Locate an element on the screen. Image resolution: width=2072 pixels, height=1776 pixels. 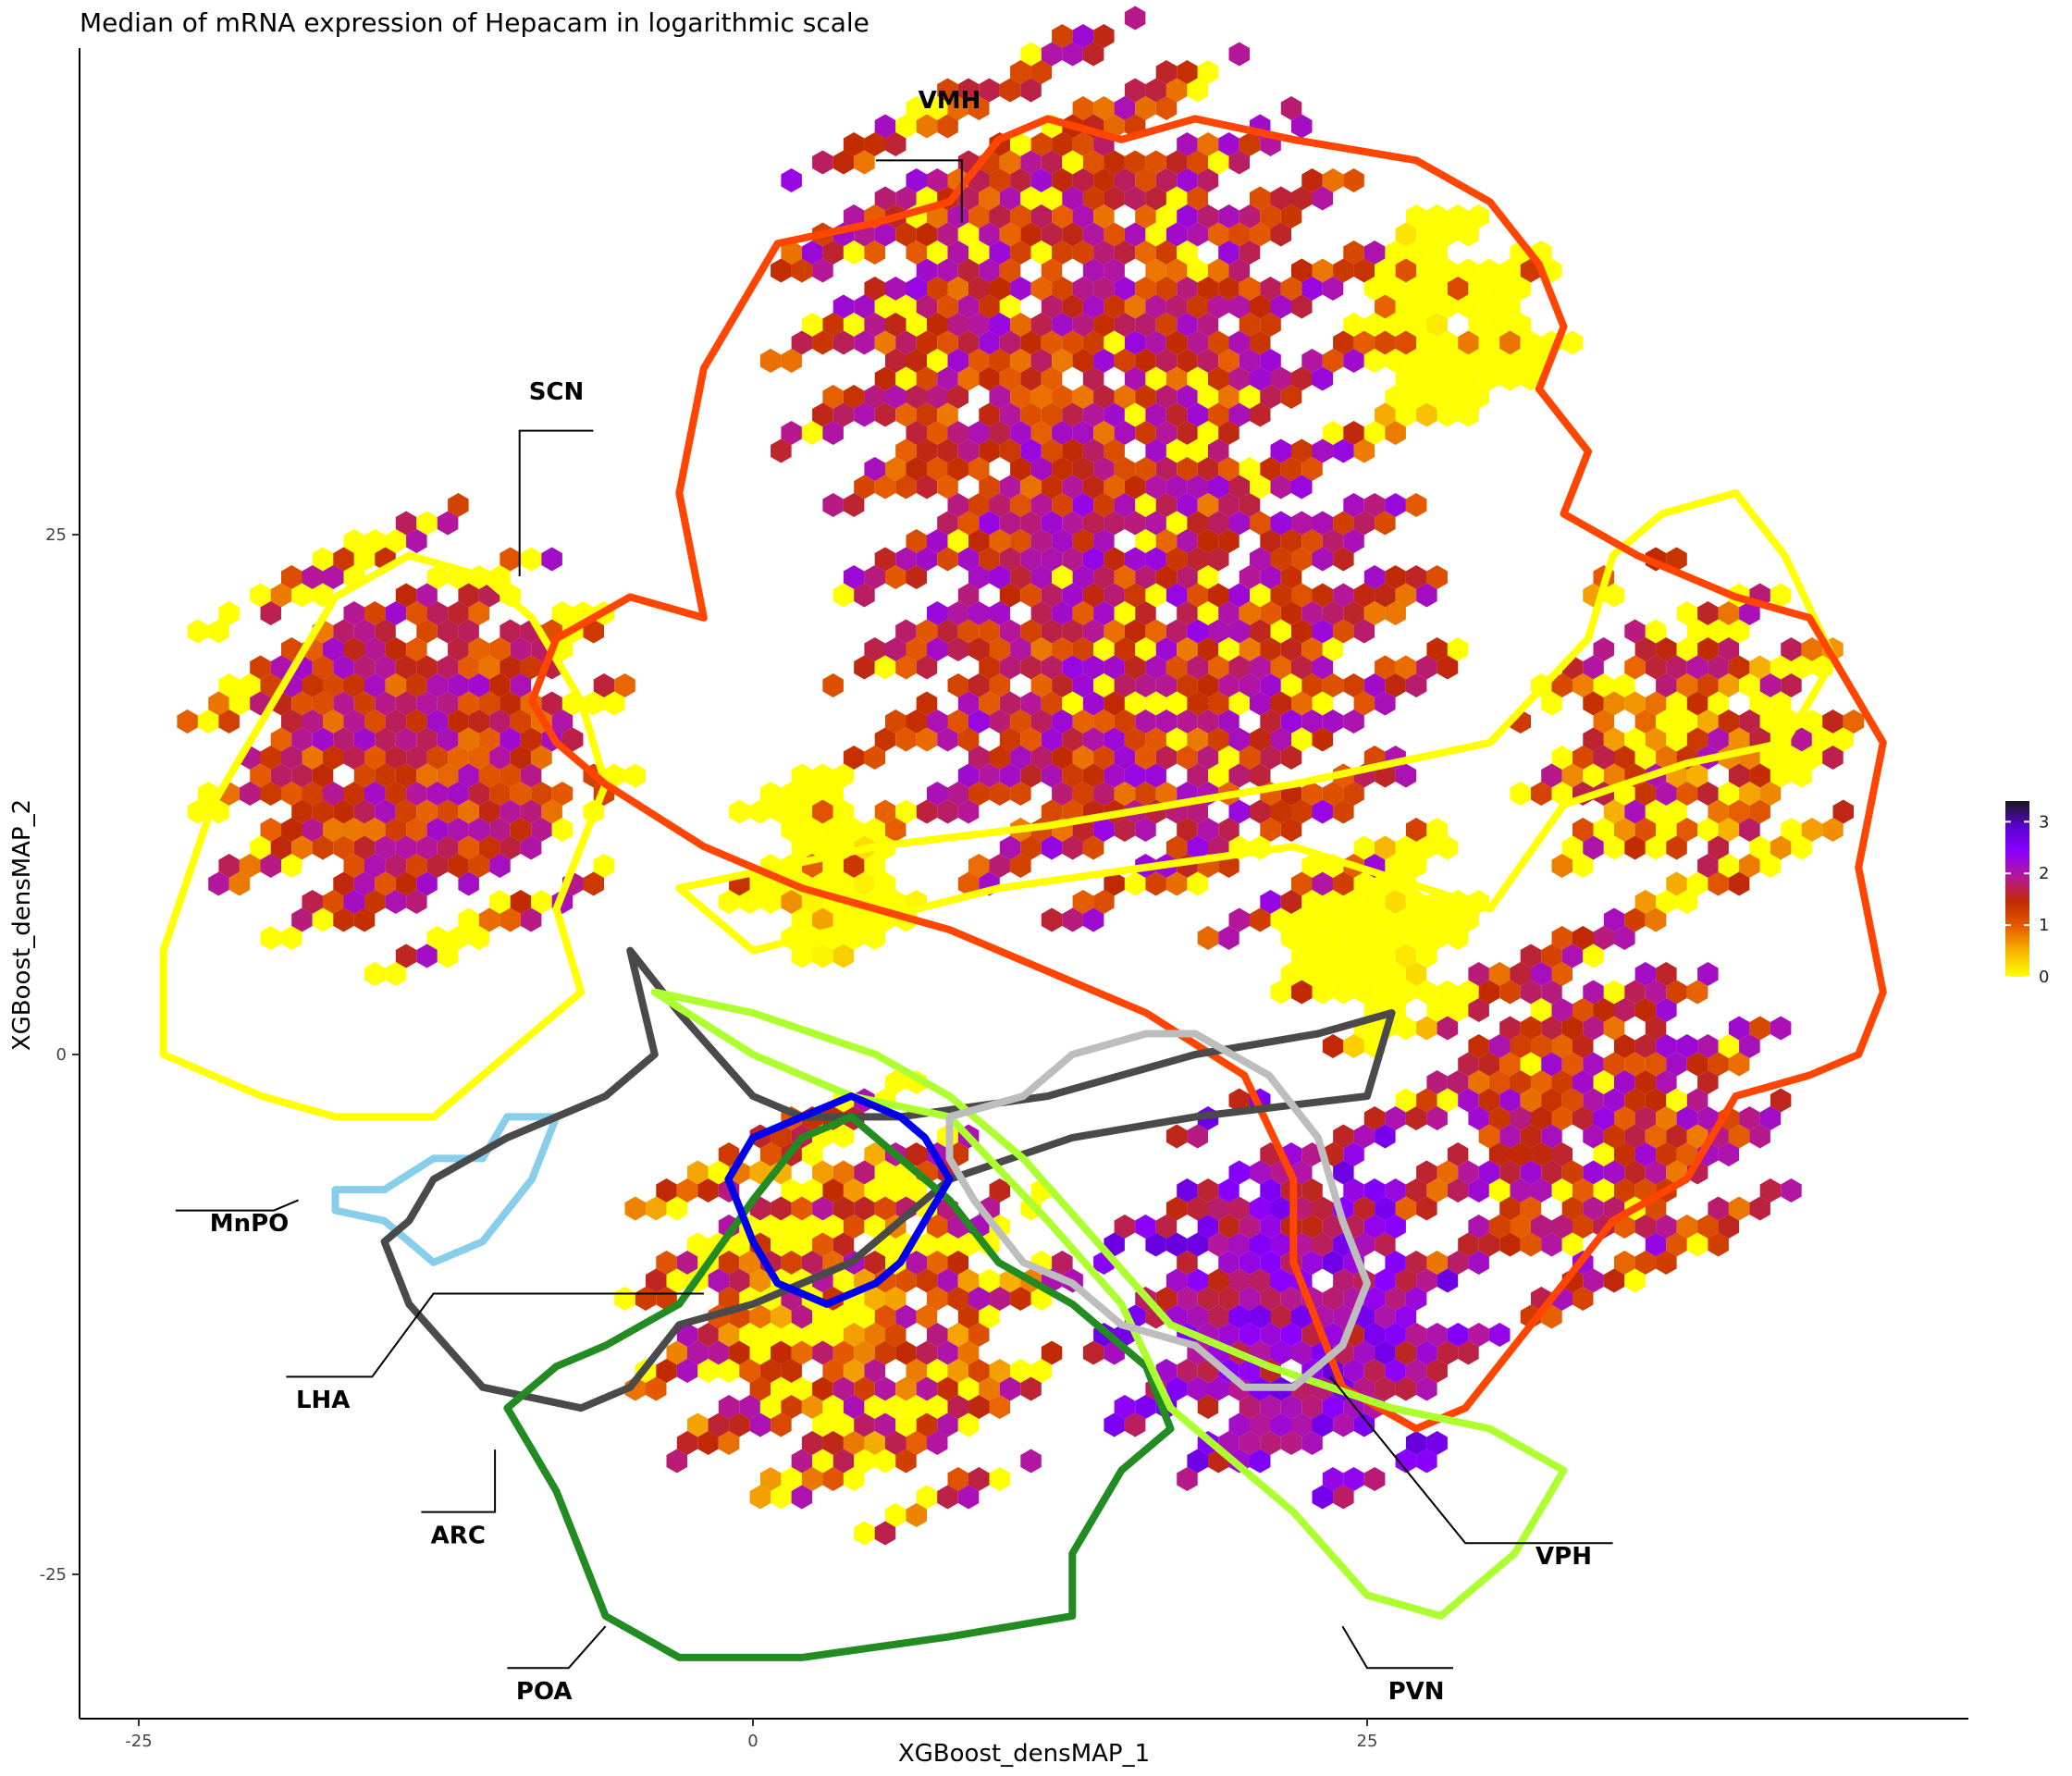
x-tick-label: 0 is located at coordinates (753, 1741).